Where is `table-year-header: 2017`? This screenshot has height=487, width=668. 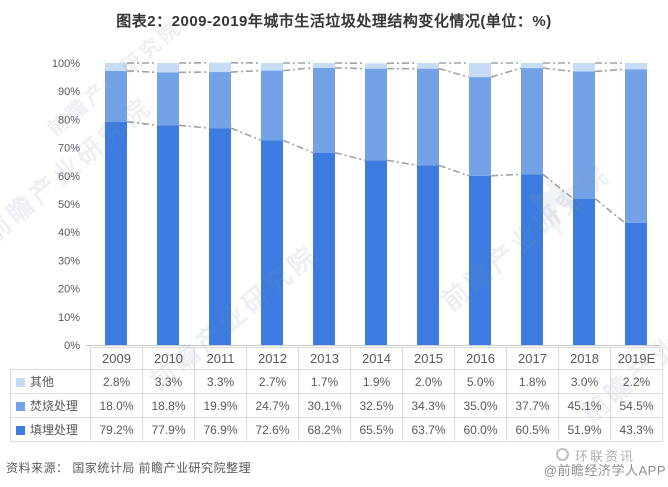
table-year-header: 2017 is located at coordinates (532, 358).